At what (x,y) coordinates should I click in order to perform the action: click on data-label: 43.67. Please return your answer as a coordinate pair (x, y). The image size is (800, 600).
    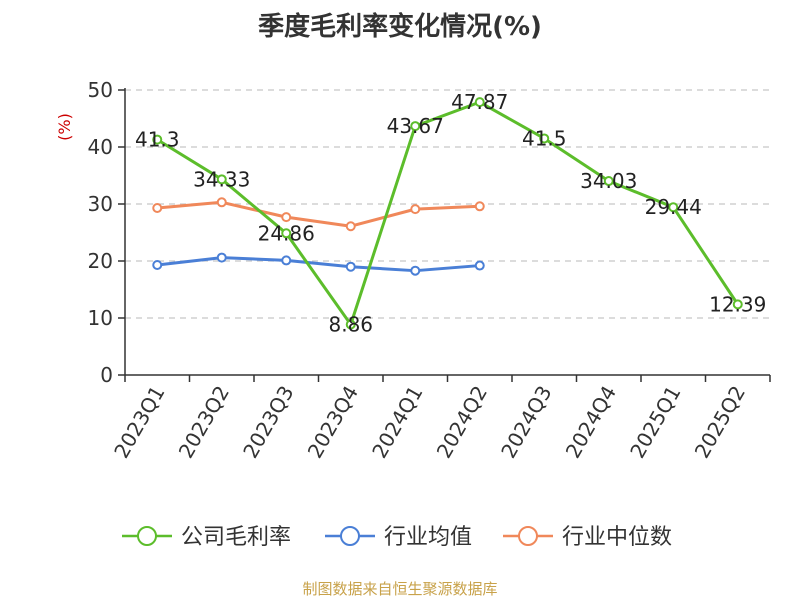
    Looking at the image, I should click on (415, 126).